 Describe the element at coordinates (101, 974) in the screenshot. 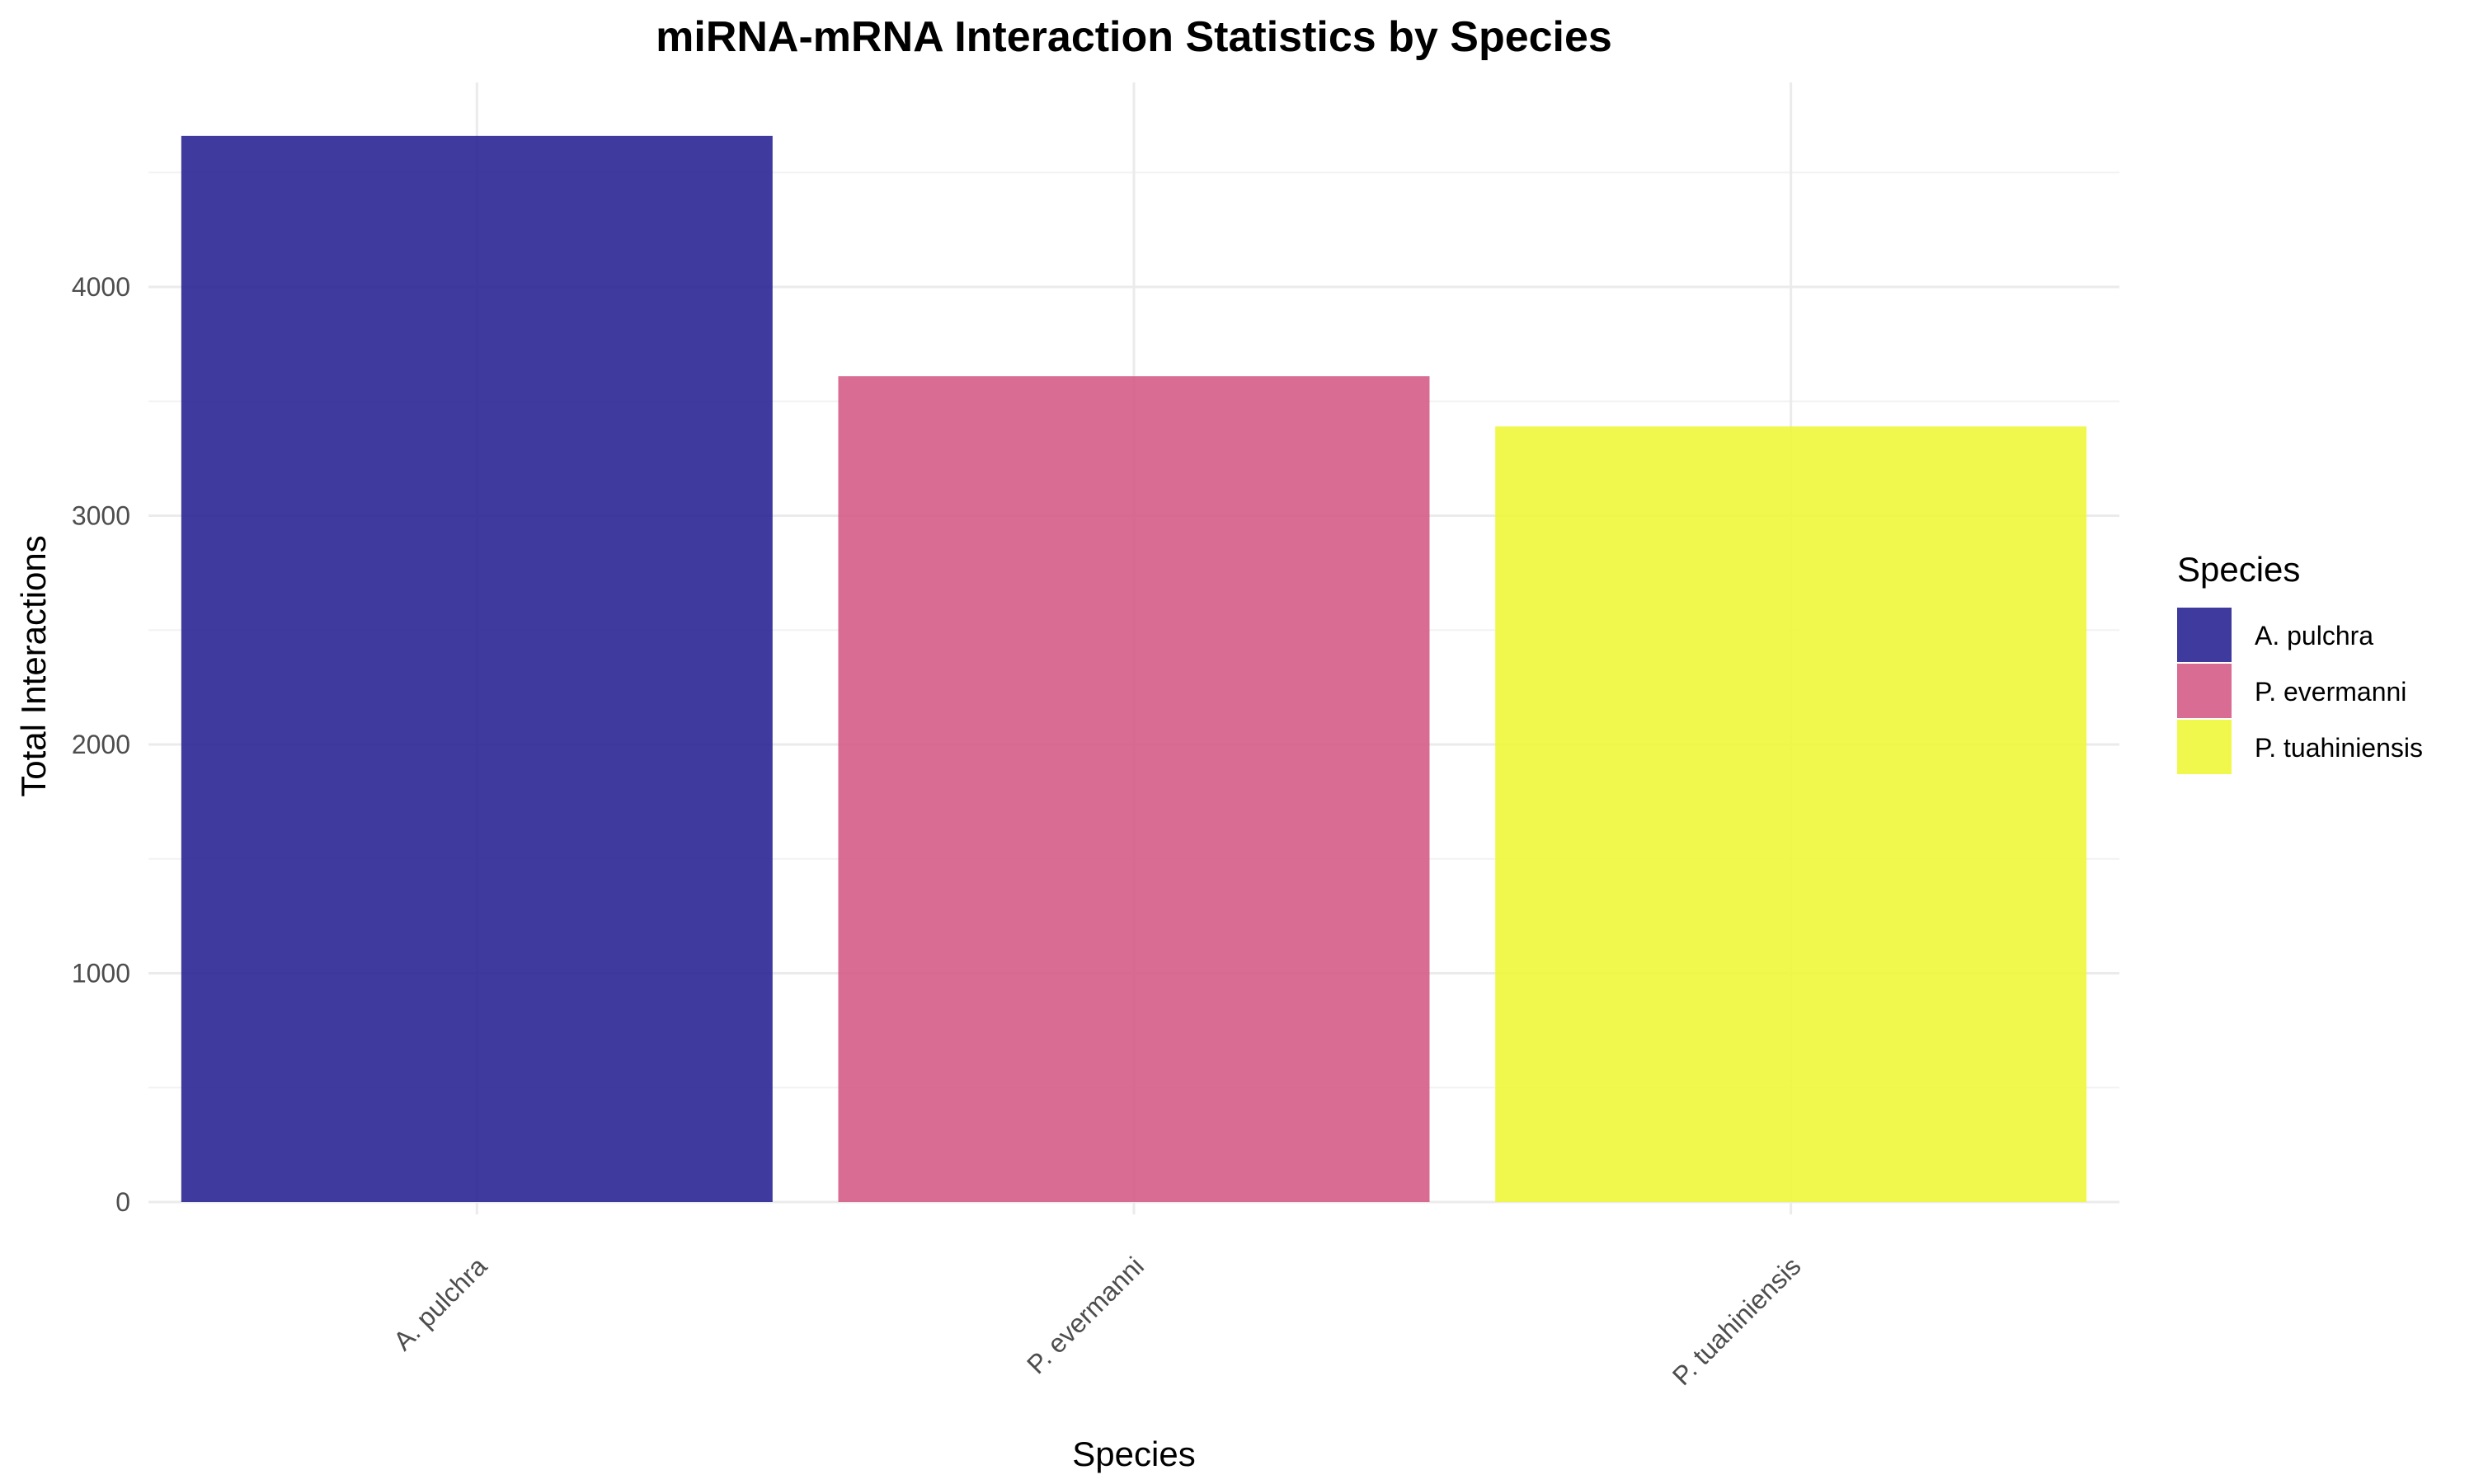

I see `y-tick-label: 1000` at that location.